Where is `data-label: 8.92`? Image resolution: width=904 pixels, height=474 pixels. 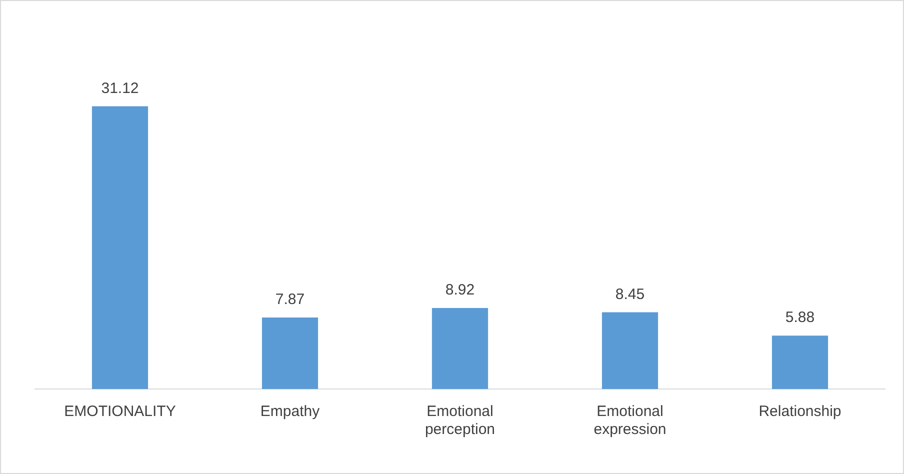
data-label: 8.92 is located at coordinates (460, 290).